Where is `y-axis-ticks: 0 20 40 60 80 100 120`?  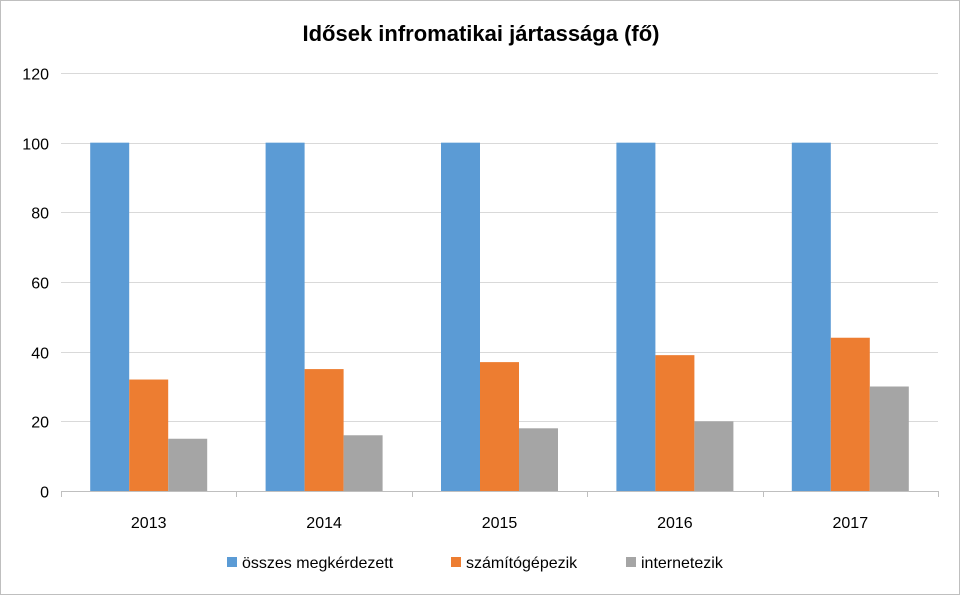
y-axis-ticks: 0 20 40 60 80 100 120 is located at coordinates (35, 284).